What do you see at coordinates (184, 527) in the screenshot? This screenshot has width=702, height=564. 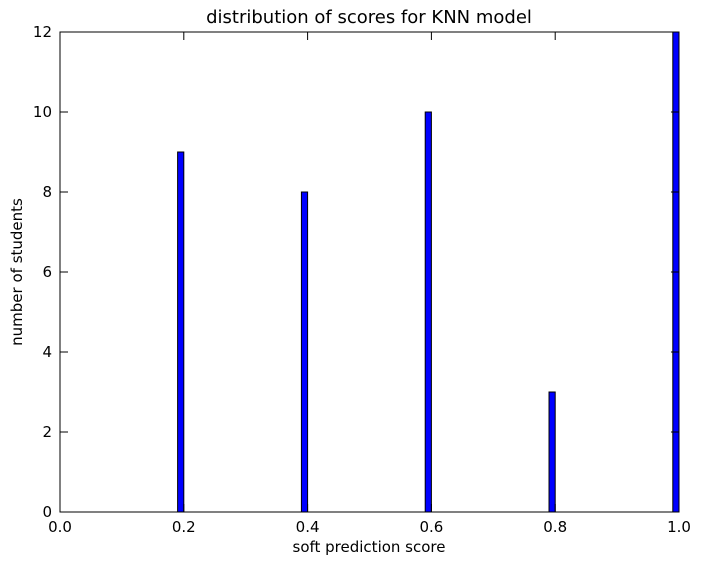 I see `x-tick-label: 0.2` at bounding box center [184, 527].